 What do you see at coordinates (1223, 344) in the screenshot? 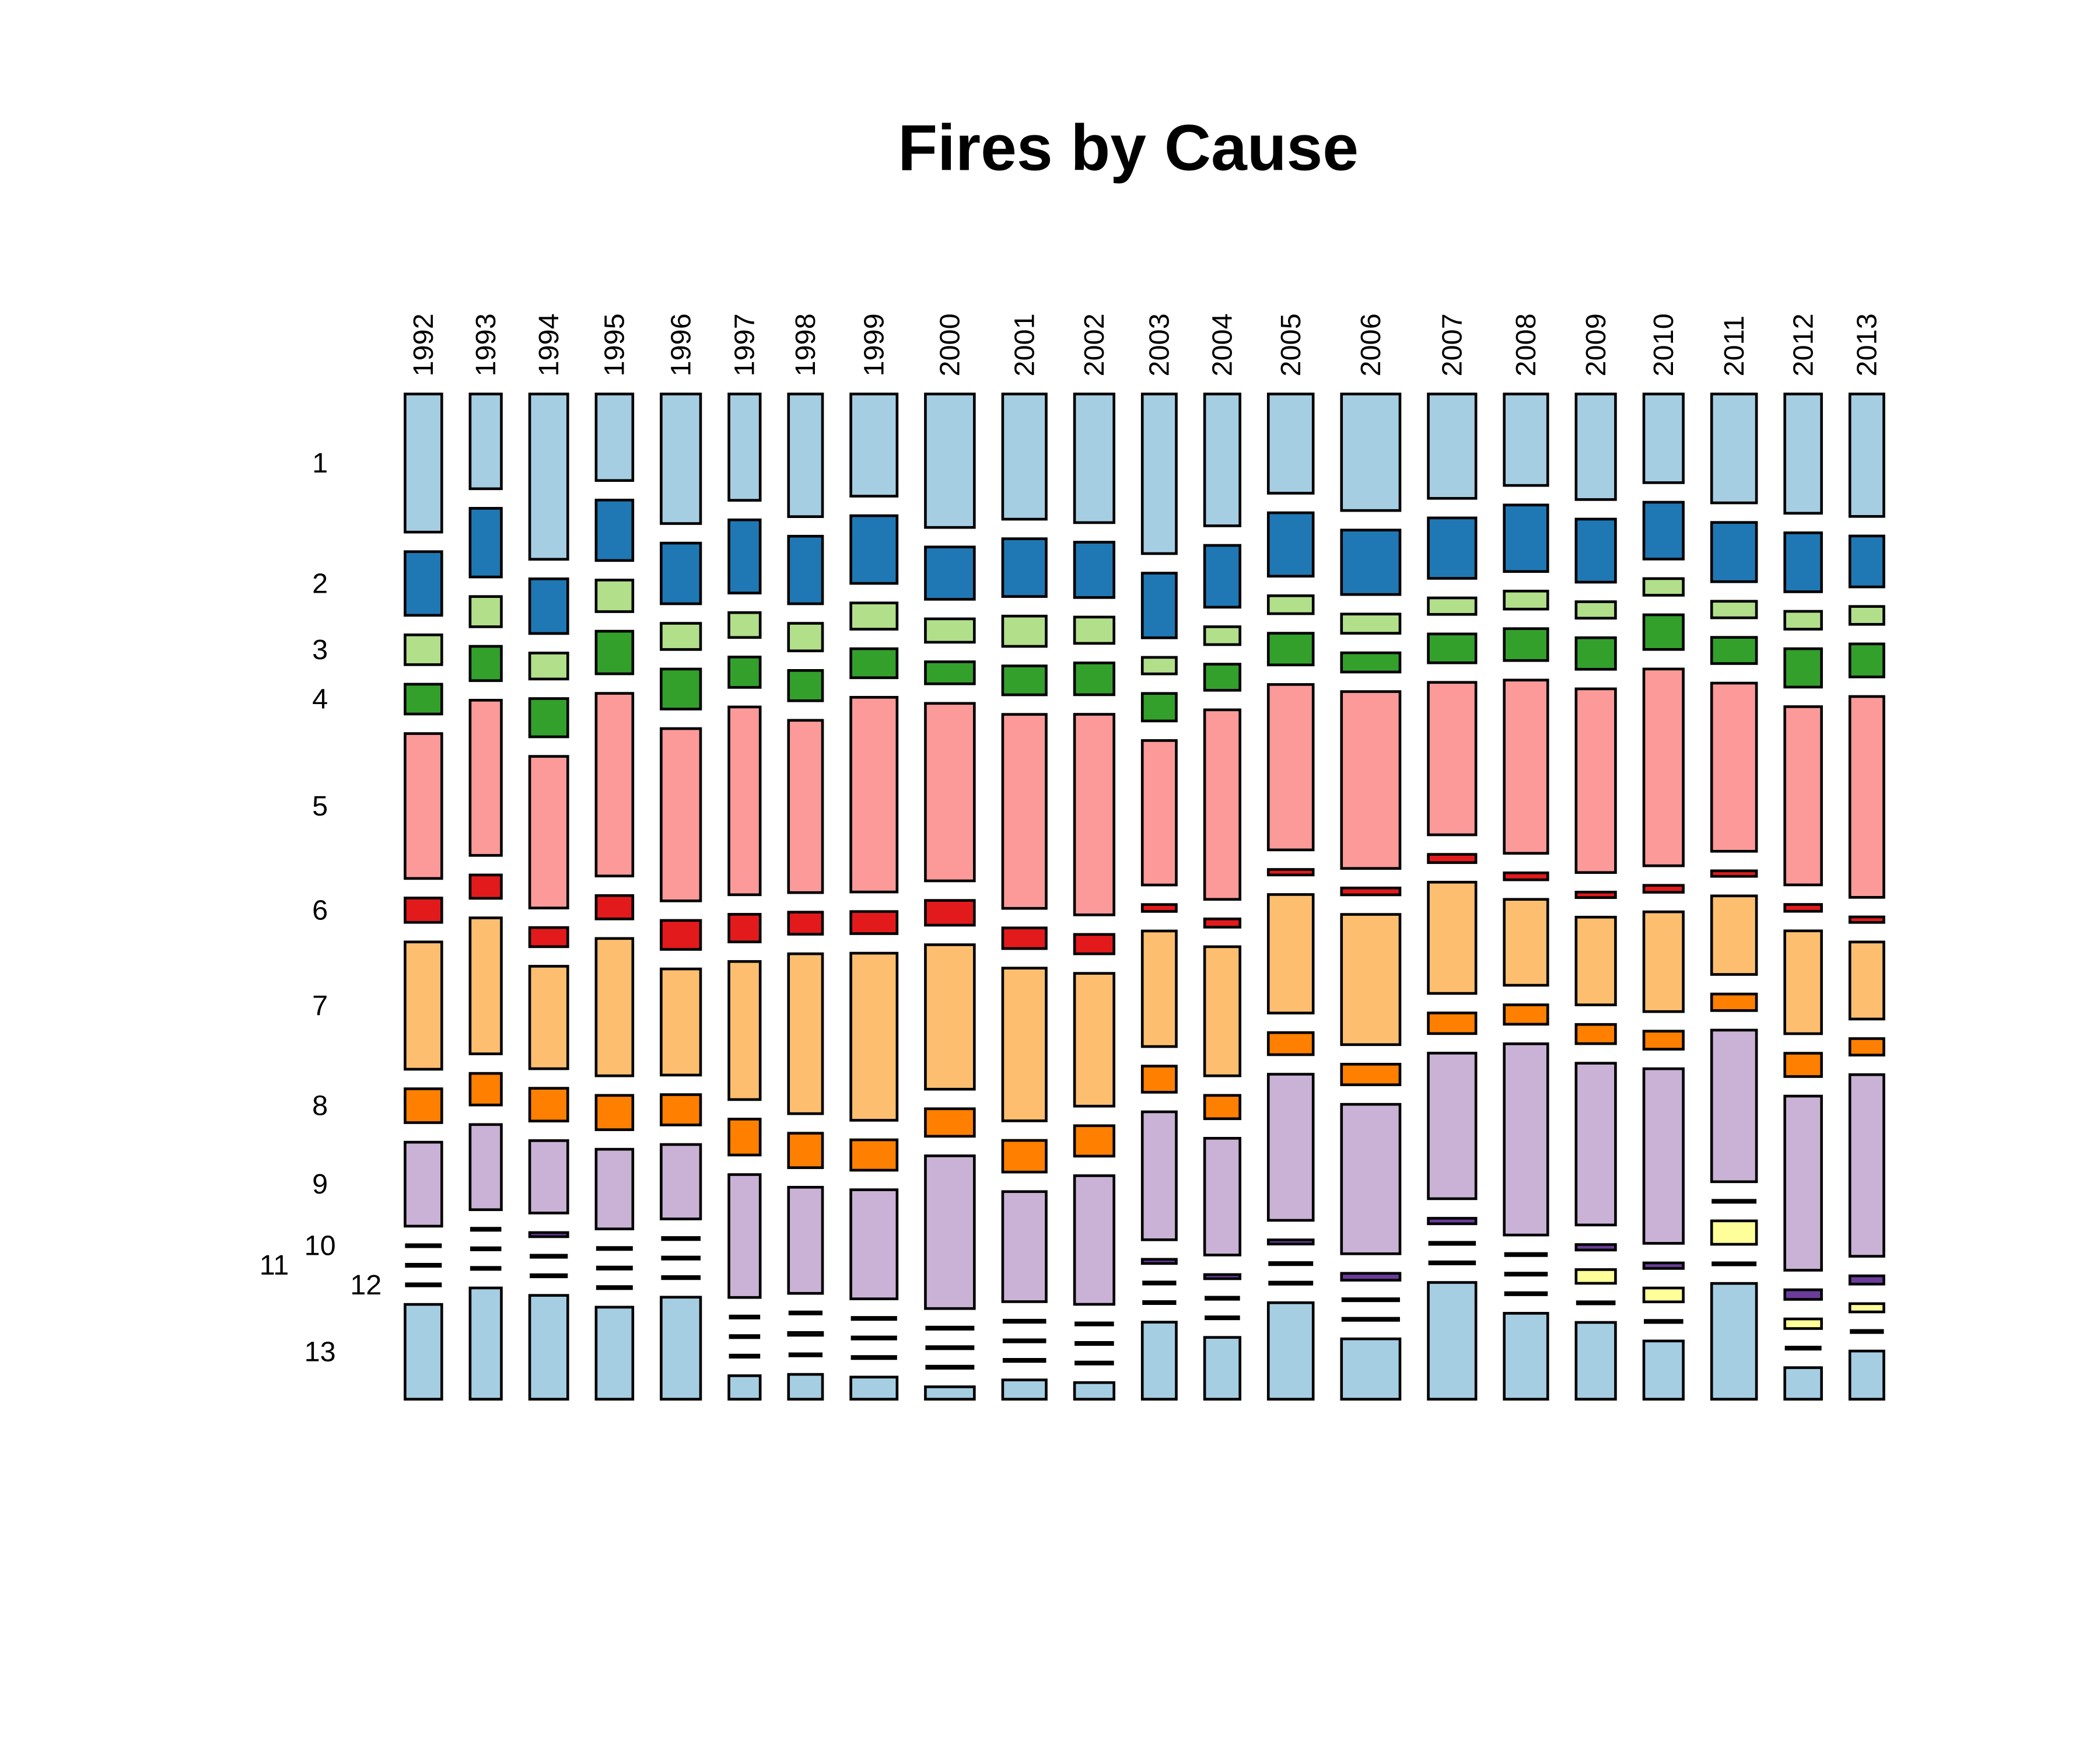
I see `x-tick-label: 2004` at bounding box center [1223, 344].